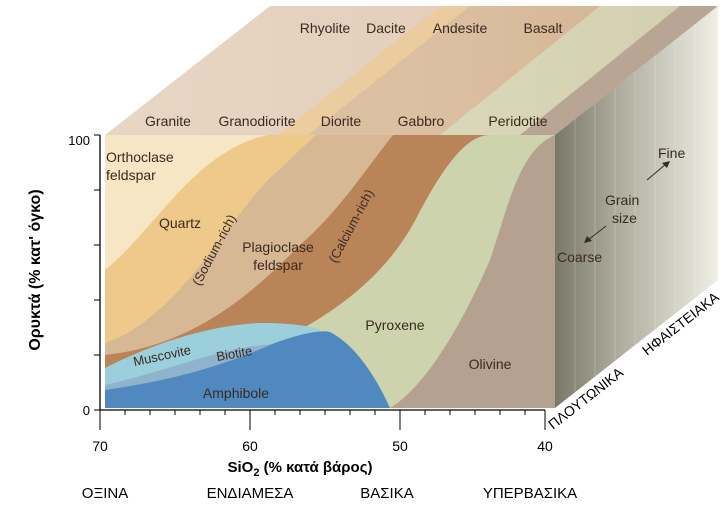 The height and width of the screenshot is (505, 720). Describe the element at coordinates (325, 28) in the screenshot. I see `volcanic-rock-rhyolite: Rhyolite` at that location.